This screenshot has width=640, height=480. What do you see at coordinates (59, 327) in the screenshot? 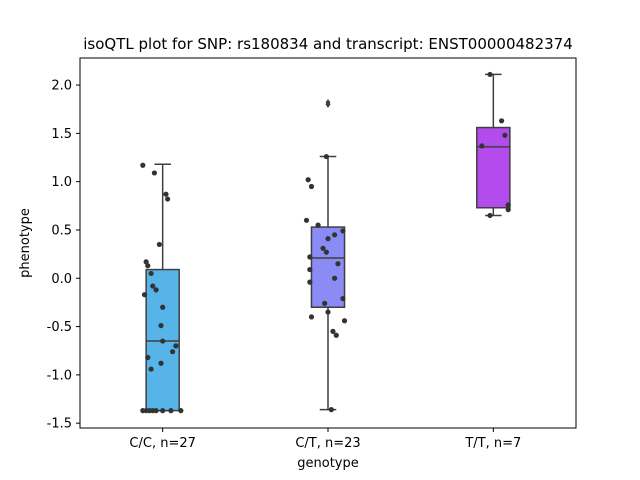
I see `y-tick-label: -0.5` at bounding box center [59, 327].